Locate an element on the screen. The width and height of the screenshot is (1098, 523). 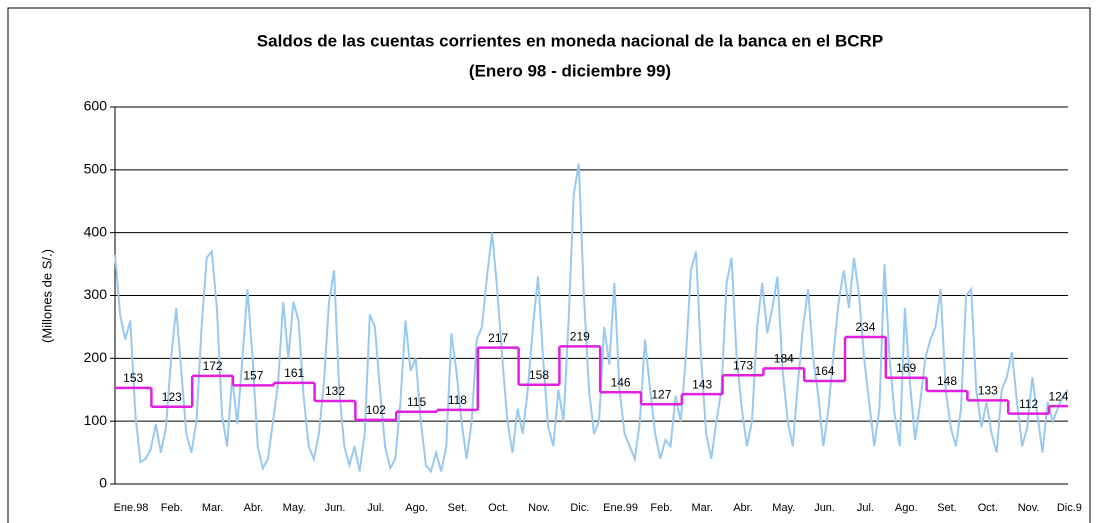
y-tick-label: 600 is located at coordinates (96, 106).